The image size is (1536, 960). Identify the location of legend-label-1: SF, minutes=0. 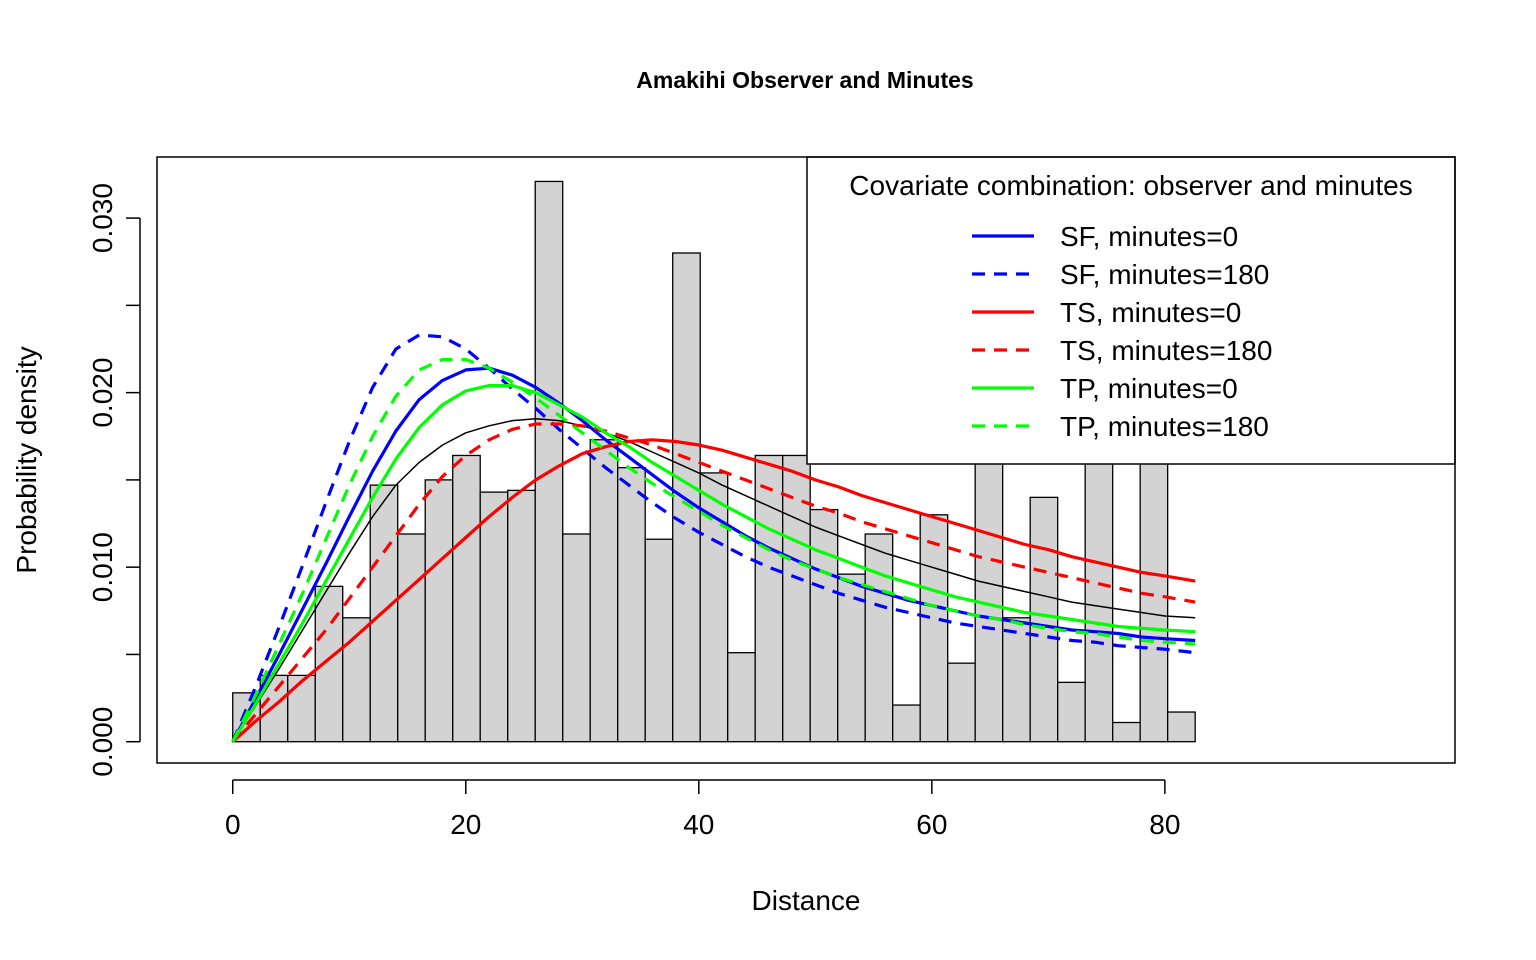
(1149, 236).